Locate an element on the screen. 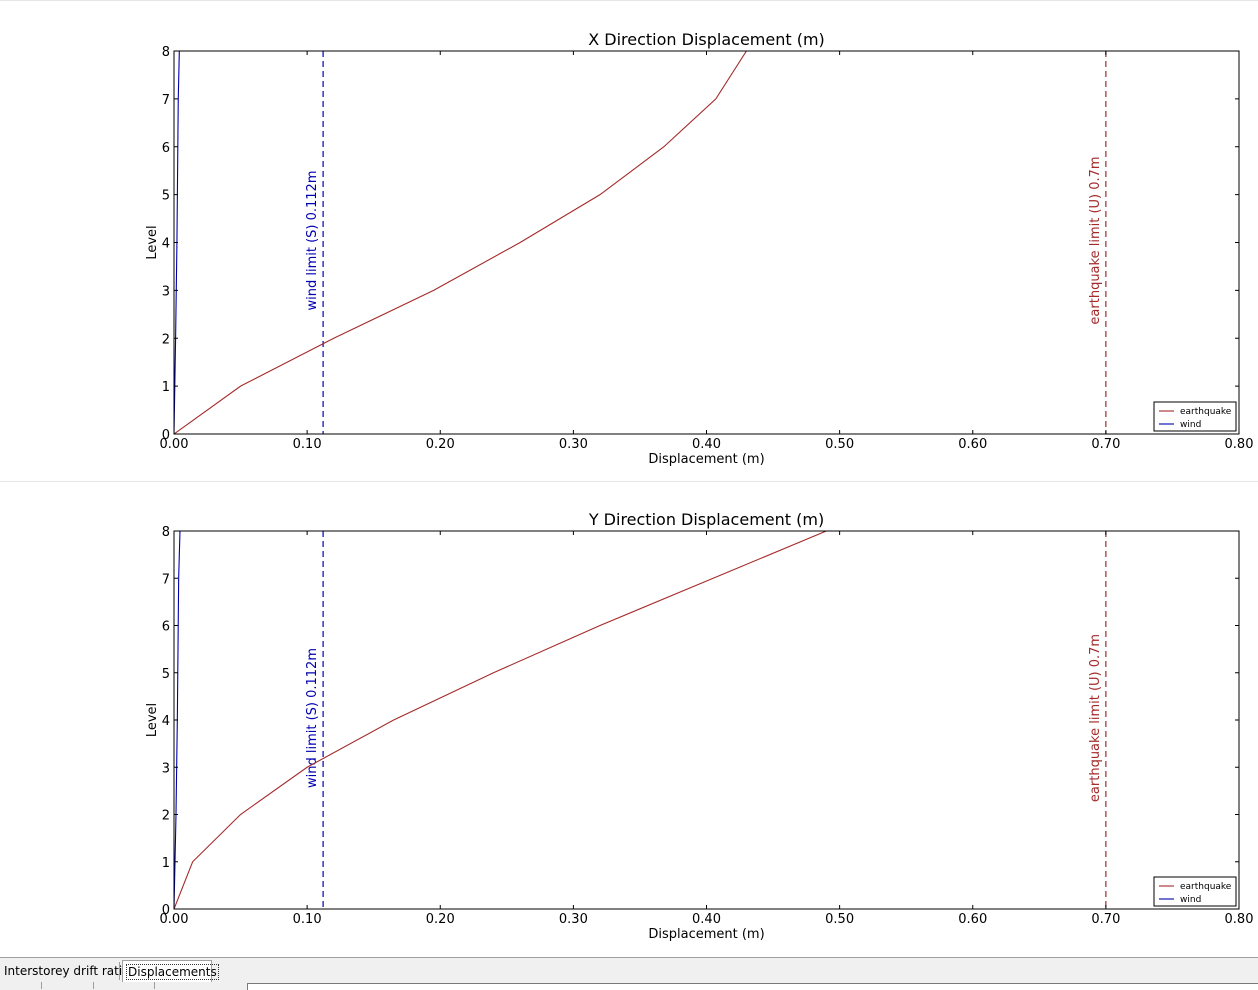  status-bar is located at coordinates (629, 986).